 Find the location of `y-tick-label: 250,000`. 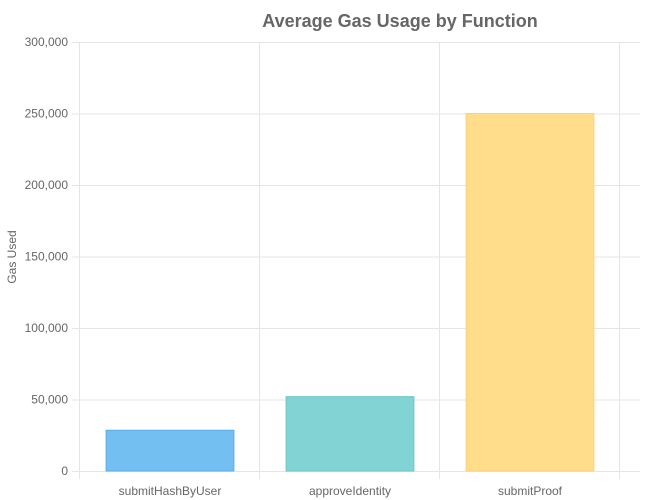

y-tick-label: 250,000 is located at coordinates (47, 114).